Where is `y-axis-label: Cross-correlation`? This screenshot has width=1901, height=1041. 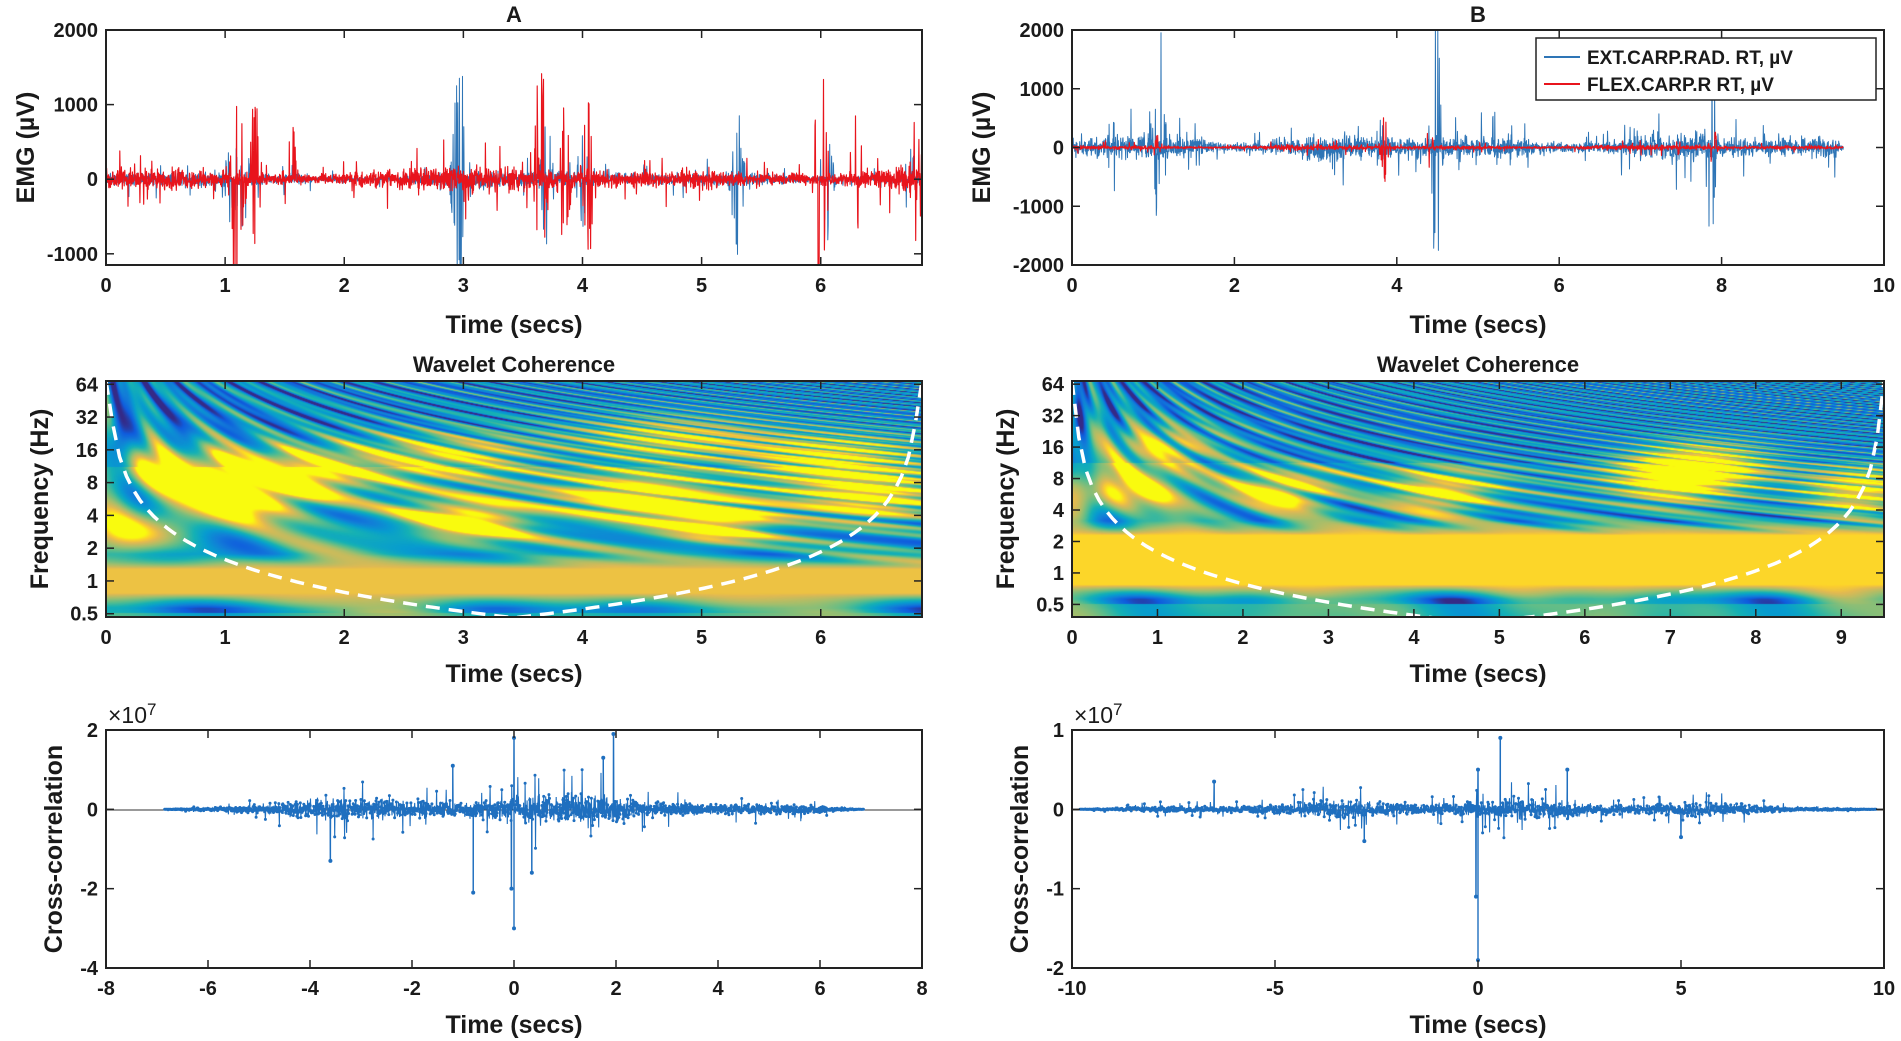 y-axis-label: Cross-correlation is located at coordinates (54, 849).